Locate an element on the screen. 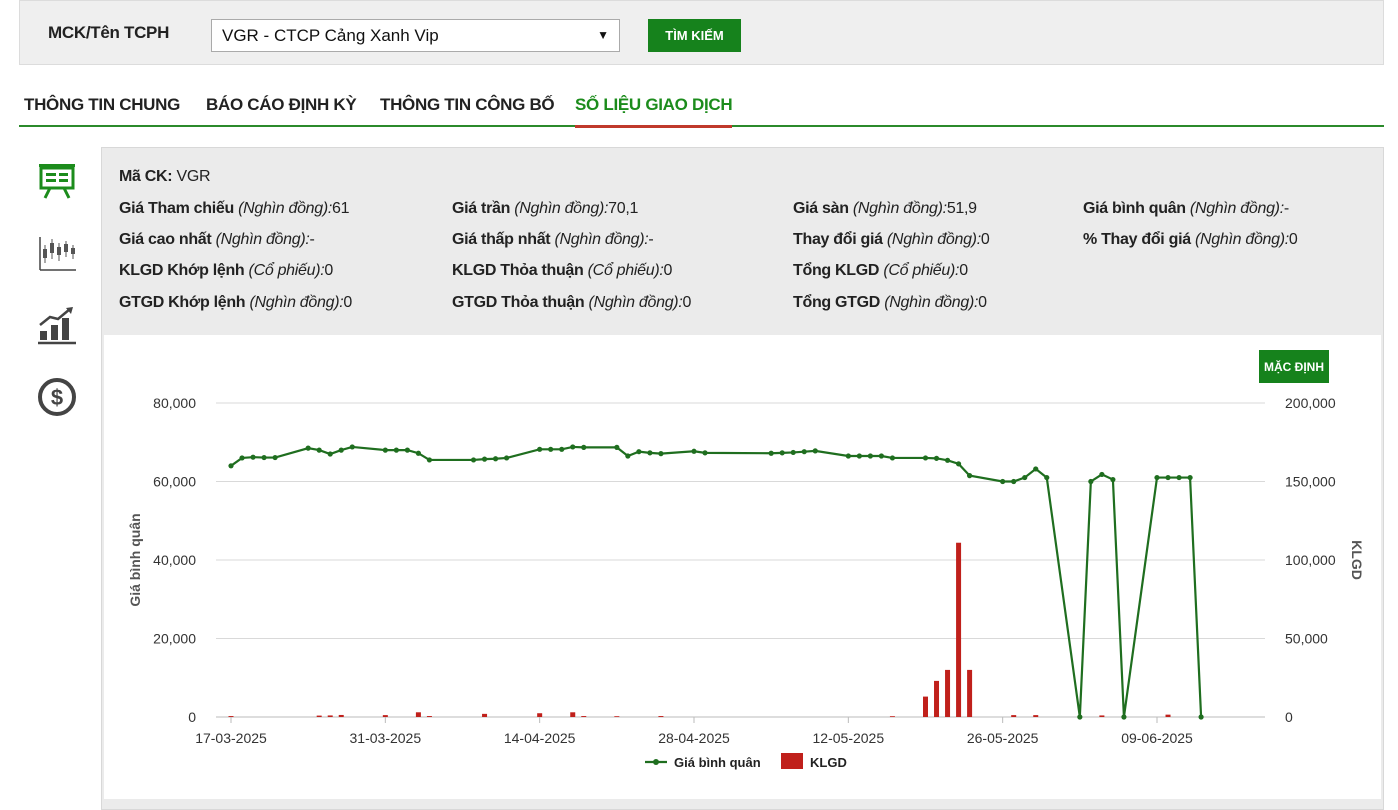 The width and height of the screenshot is (1398, 810). legend-label: KLGD is located at coordinates (828, 762).